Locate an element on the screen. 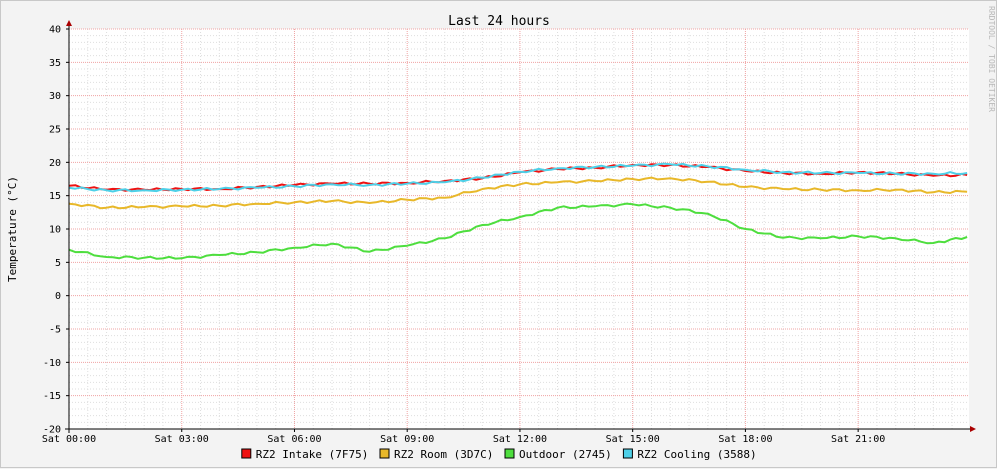 The width and height of the screenshot is (997, 469). x-tick-label: Sat 09:00 is located at coordinates (407, 439).